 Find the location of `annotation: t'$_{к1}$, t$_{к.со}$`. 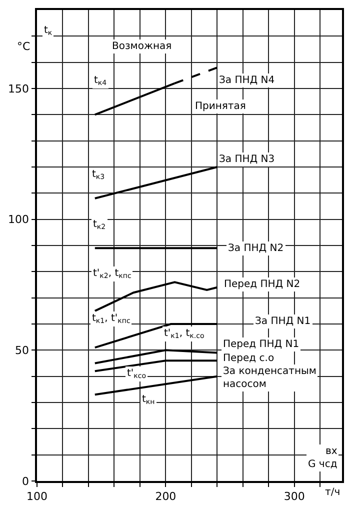

annotation: t'$_{к1}$, t$_{к.со}$ is located at coordinates (184, 334).